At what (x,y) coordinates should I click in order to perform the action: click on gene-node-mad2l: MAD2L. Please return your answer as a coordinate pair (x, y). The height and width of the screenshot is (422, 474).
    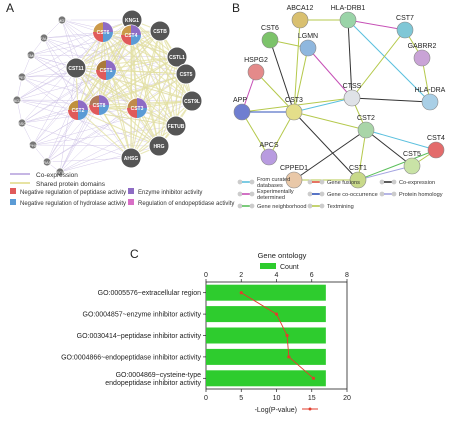
    Looking at the image, I should click on (17, 100).